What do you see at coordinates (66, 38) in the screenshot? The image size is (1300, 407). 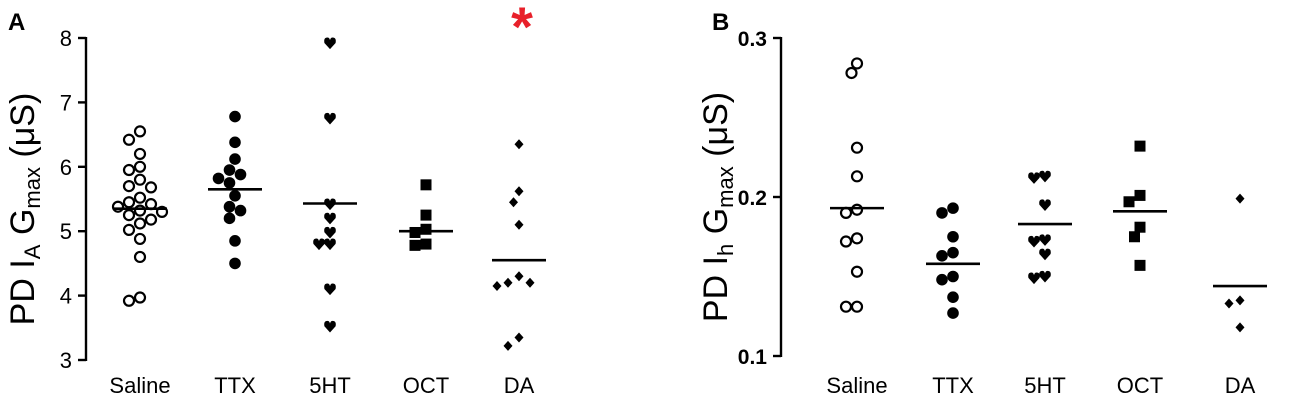 I see `y-tick-label: 8` at bounding box center [66, 38].